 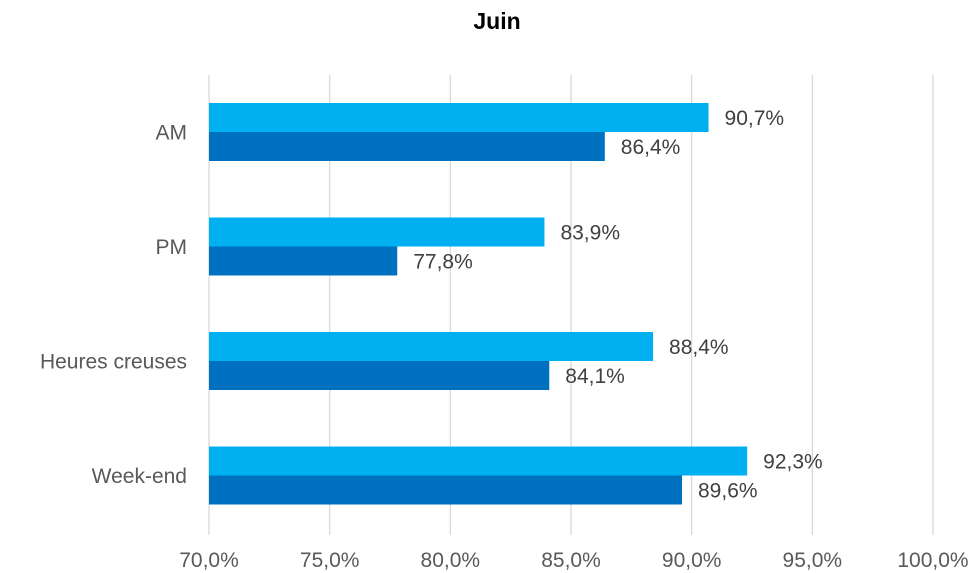 What do you see at coordinates (571, 560) in the screenshot?
I see `x-tick-label: 85,0%` at bounding box center [571, 560].